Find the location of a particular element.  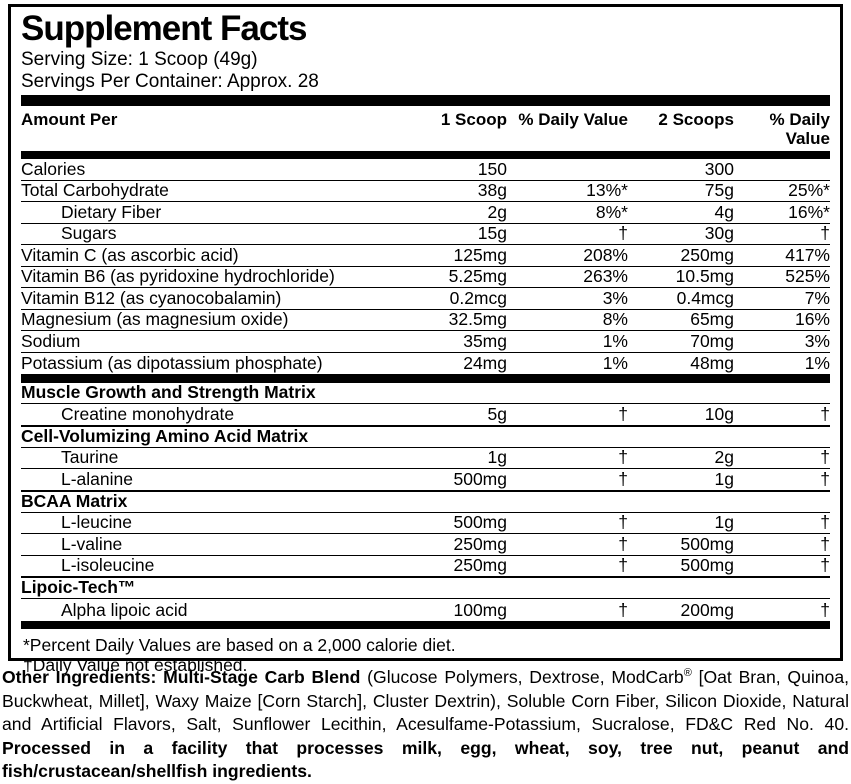

amount-2-scoops: 4g is located at coordinates (724, 211).